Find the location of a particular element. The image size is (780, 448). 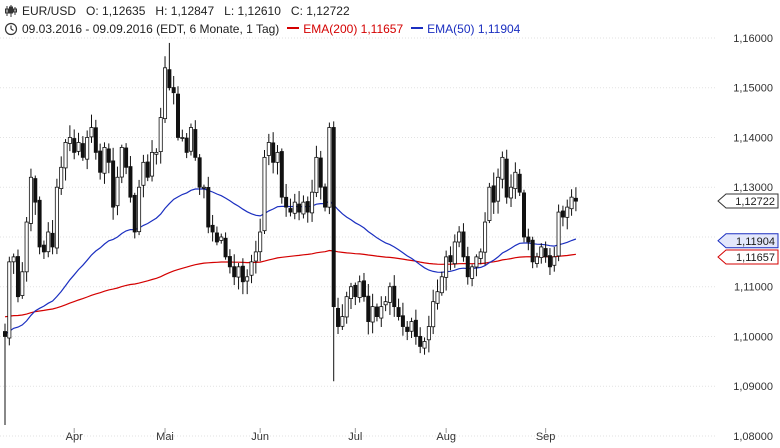

low-value: 1,12610 is located at coordinates (259, 11).